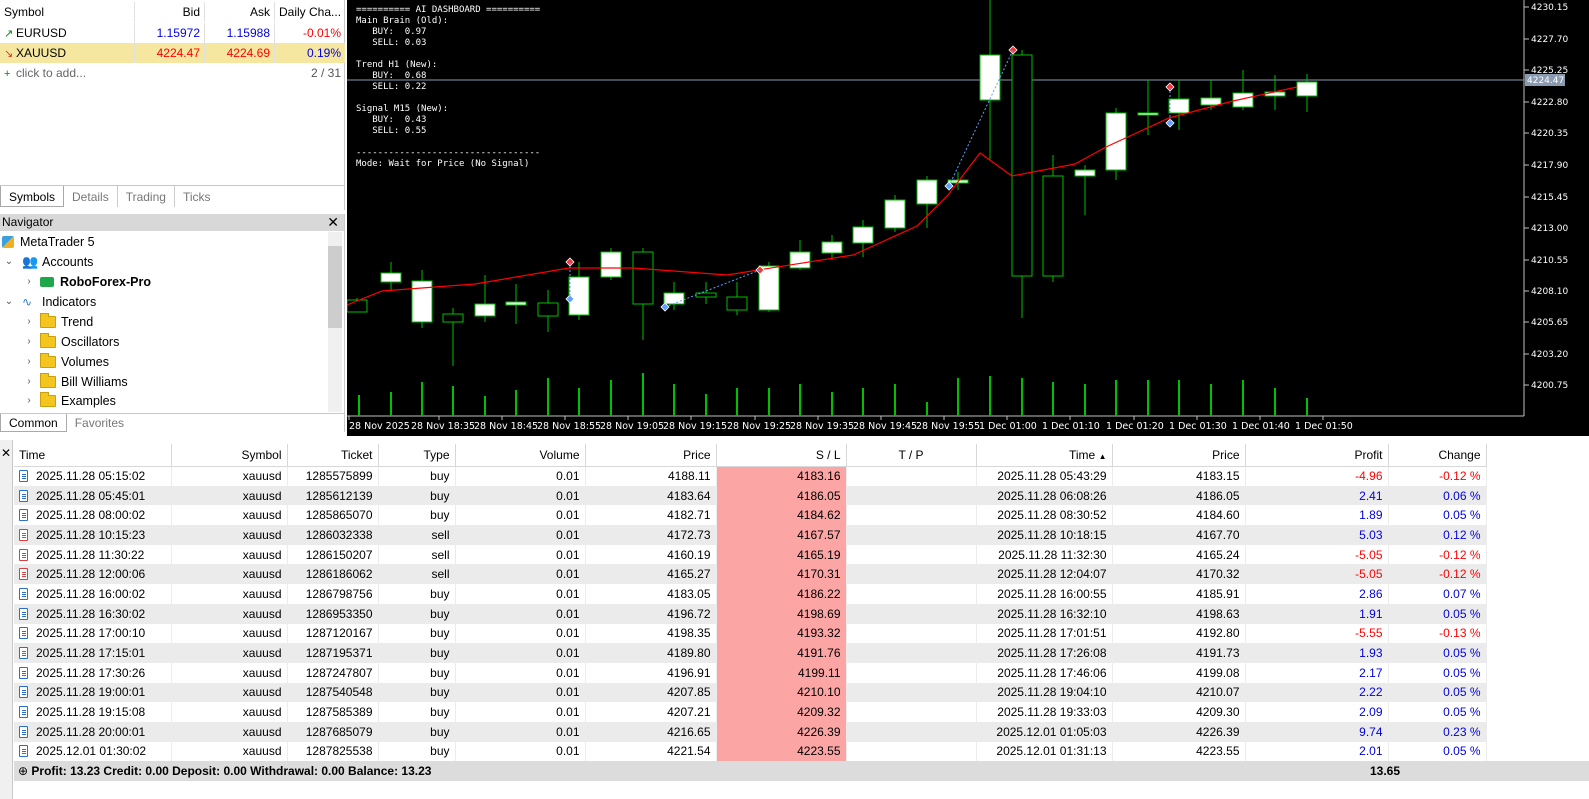 The image size is (1589, 799). Describe the element at coordinates (1179, 731) in the screenshot. I see `cell-close-price: 4226.39` at that location.